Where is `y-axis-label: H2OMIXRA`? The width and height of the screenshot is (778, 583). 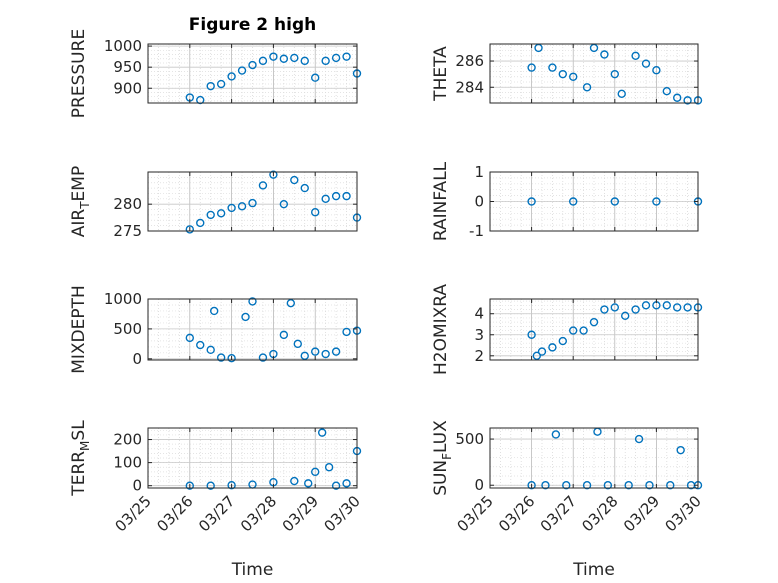 y-axis-label: H2OMIXRA is located at coordinates (441, 329).